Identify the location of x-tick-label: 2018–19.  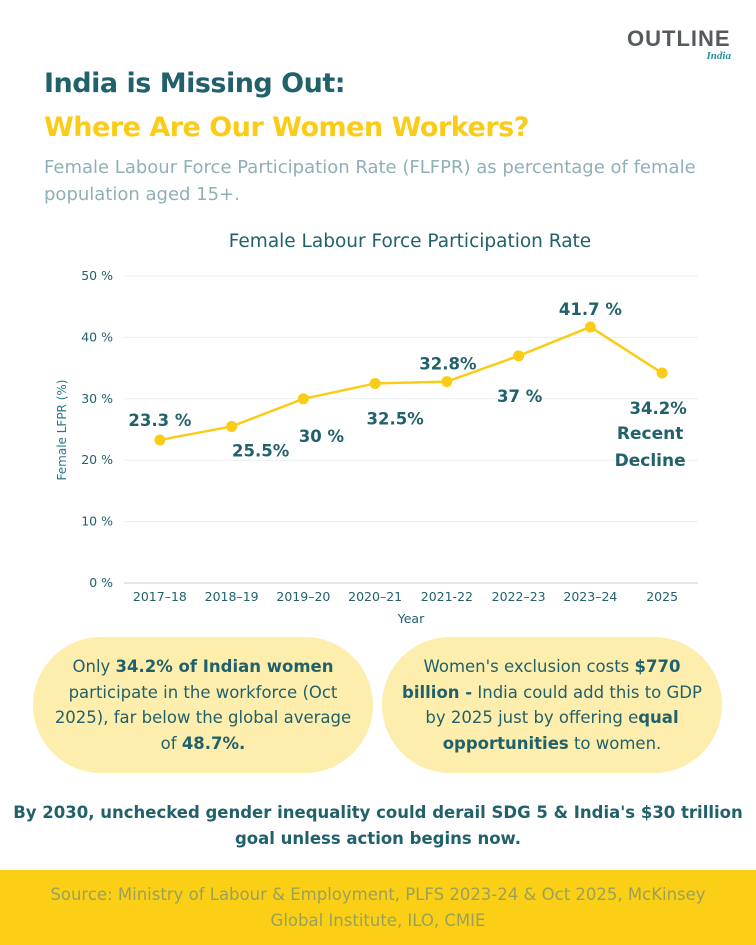
(232, 596).